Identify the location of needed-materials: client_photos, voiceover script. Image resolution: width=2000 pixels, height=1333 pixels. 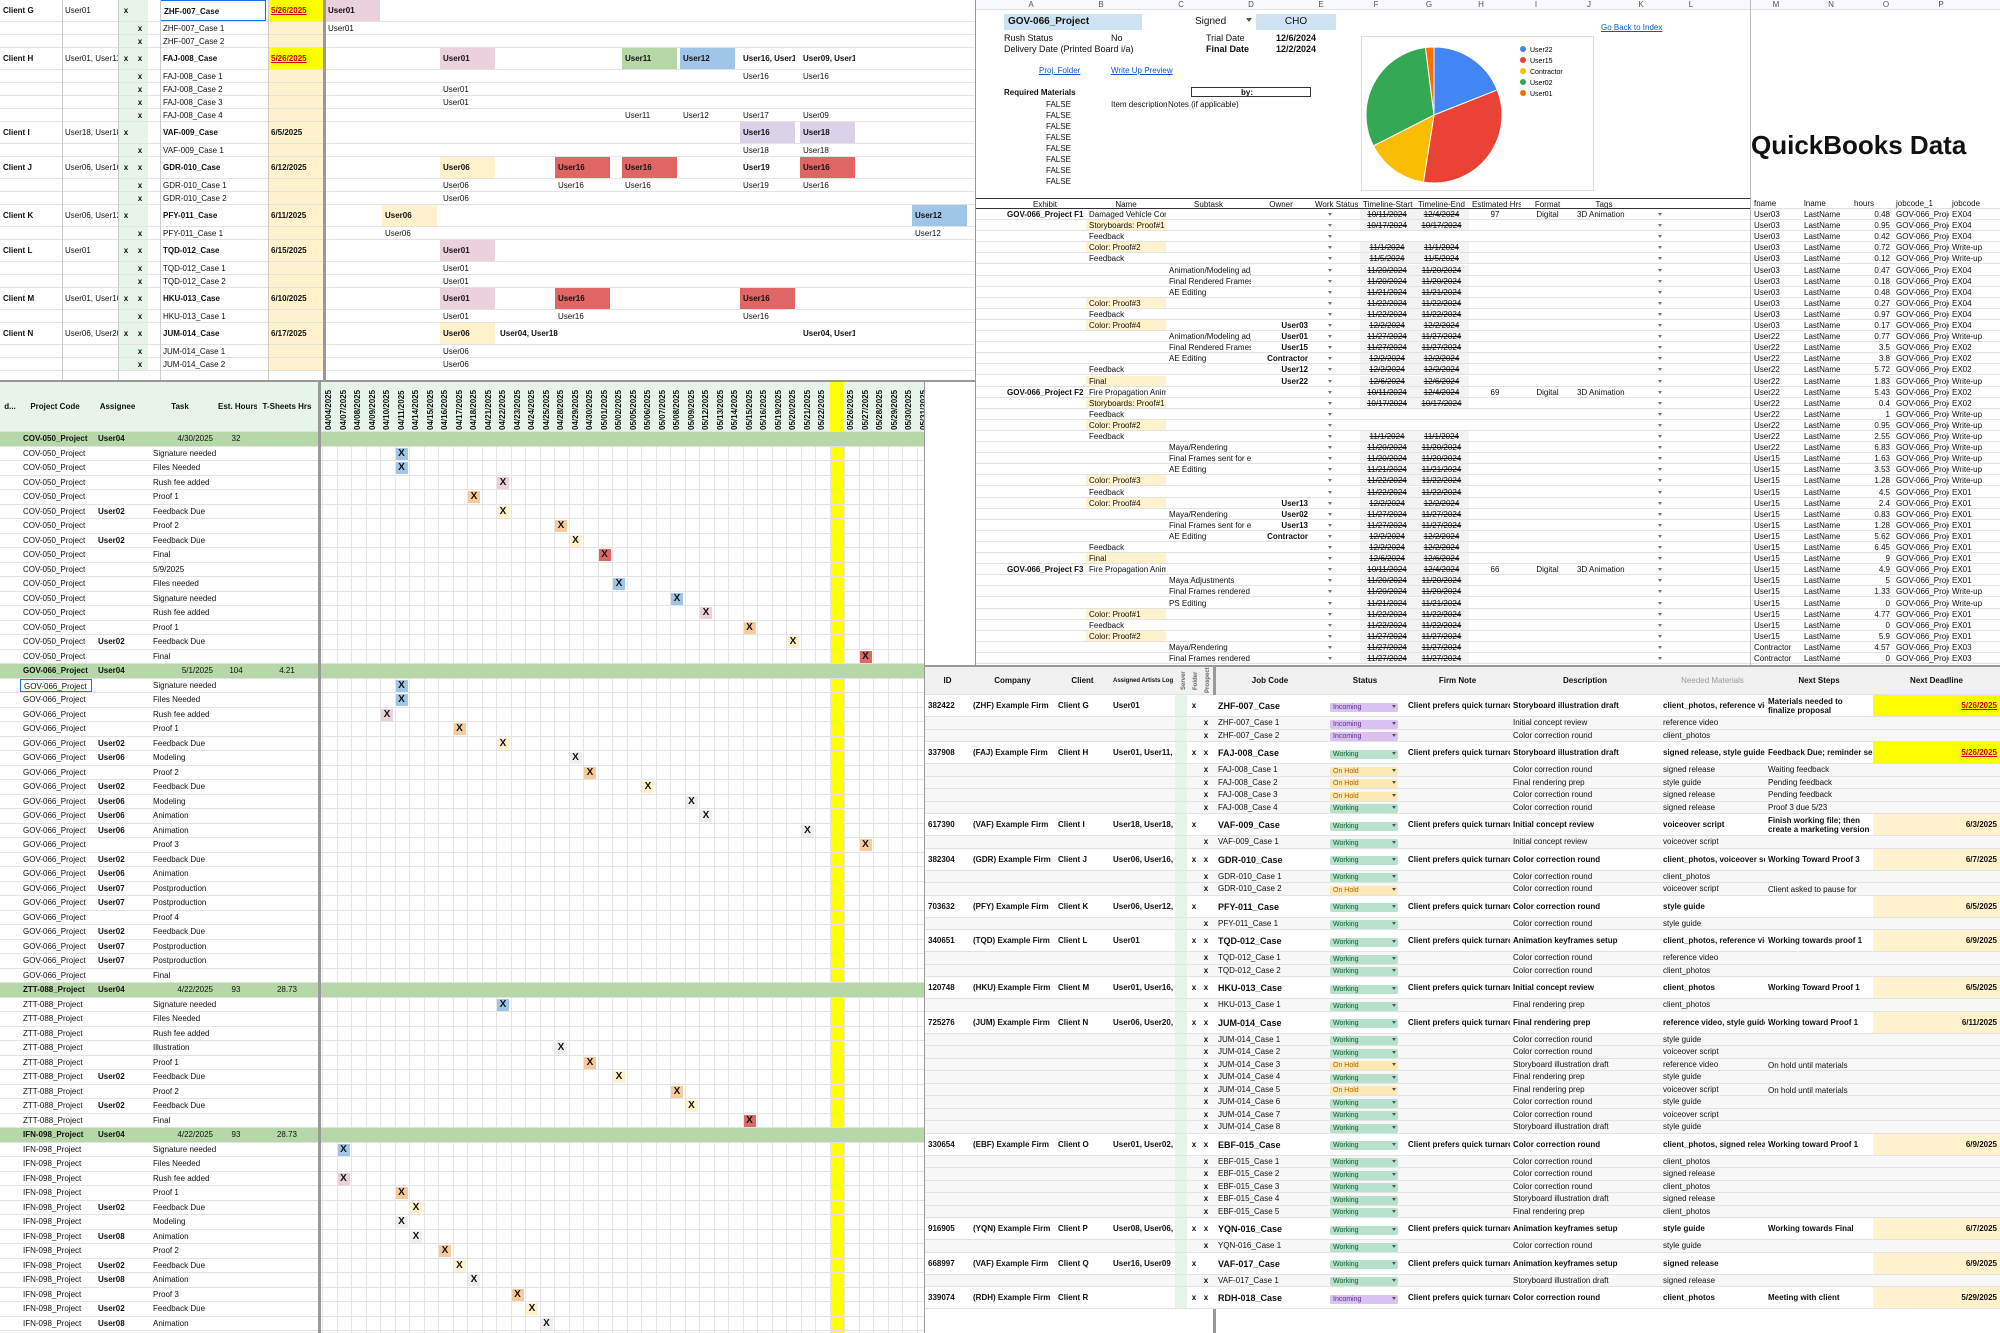
(1714, 859).